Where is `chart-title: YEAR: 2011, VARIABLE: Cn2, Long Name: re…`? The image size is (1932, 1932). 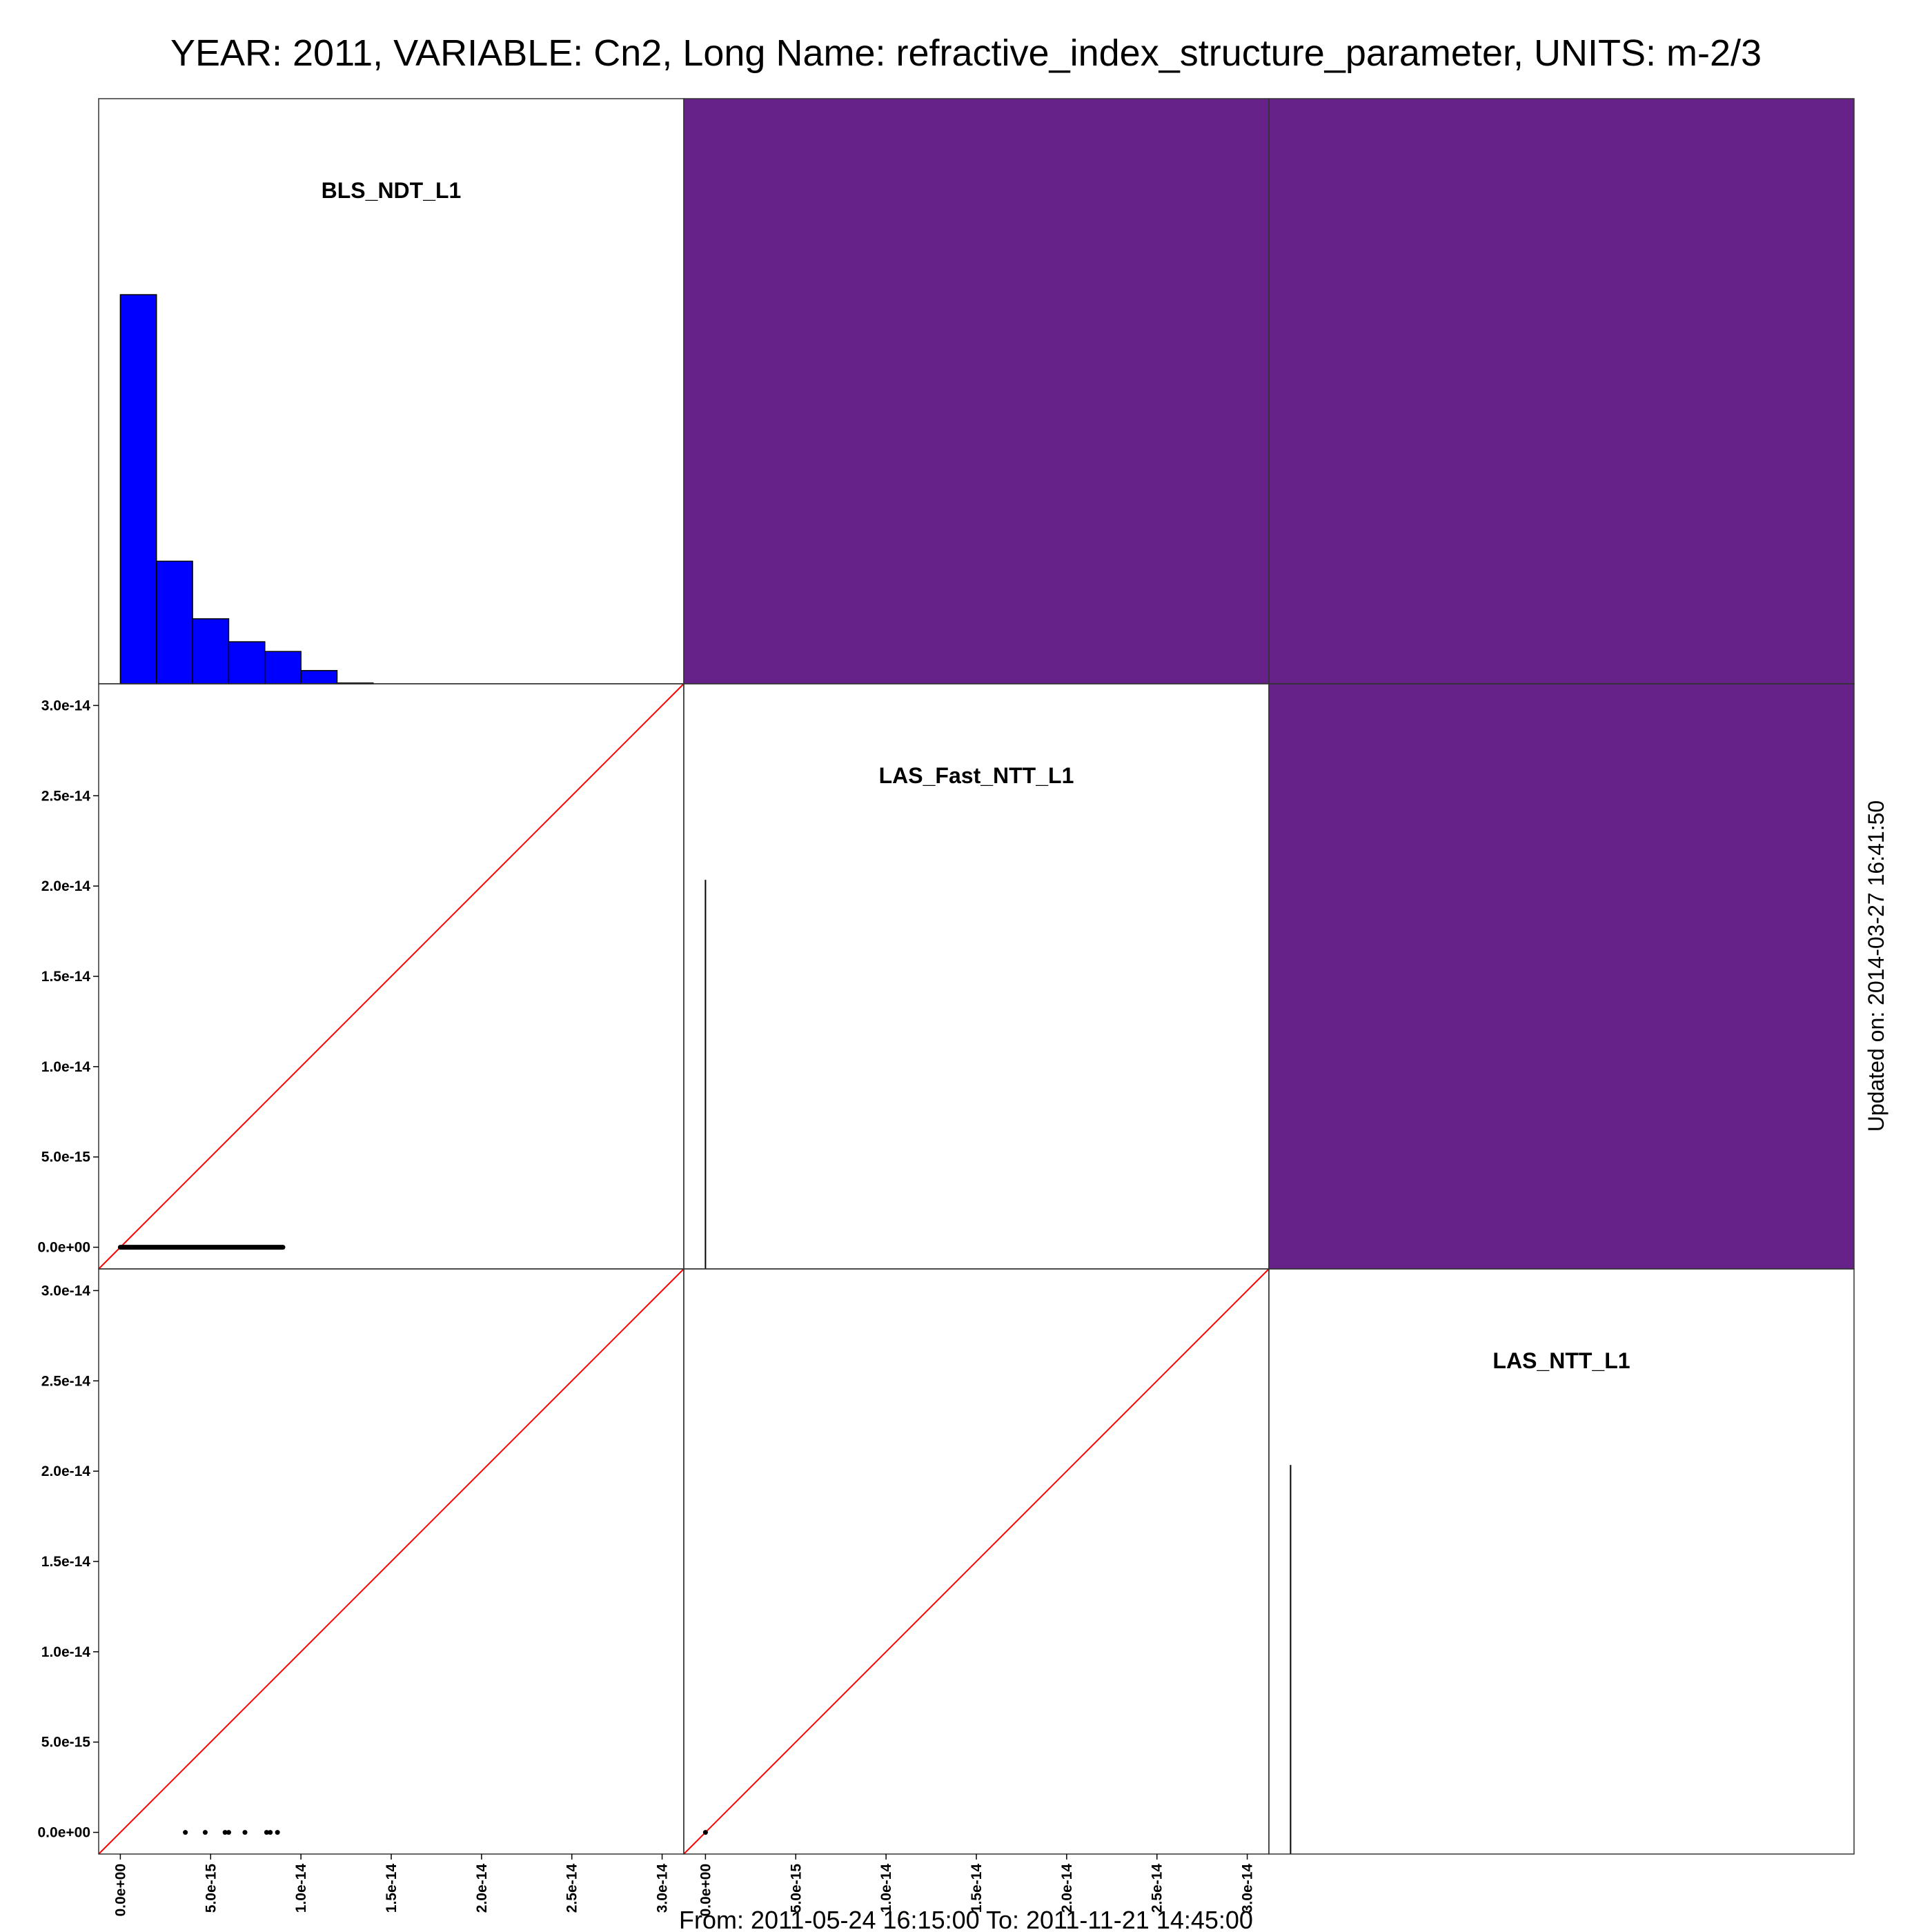 chart-title: YEAR: 2011, VARIABLE: Cn2, Long Name: re… is located at coordinates (966, 53).